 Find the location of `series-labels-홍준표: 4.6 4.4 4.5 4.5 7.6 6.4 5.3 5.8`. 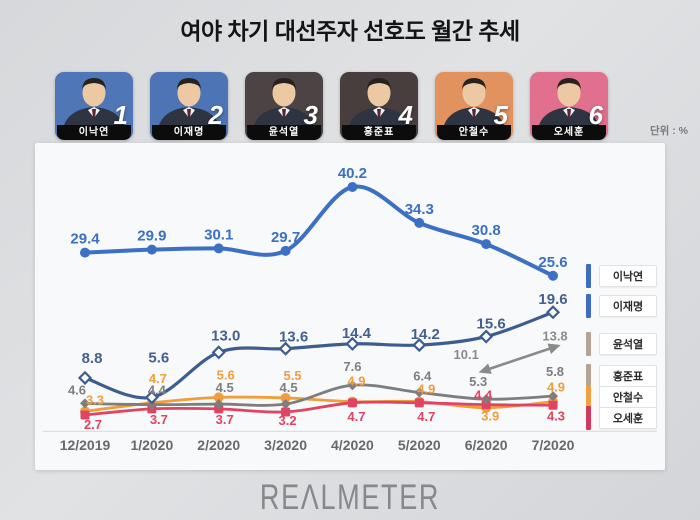

series-labels-홍준표: 4.6 4.4 4.5 4.5 7.6 6.4 5.3 5.8 is located at coordinates (316, 378).